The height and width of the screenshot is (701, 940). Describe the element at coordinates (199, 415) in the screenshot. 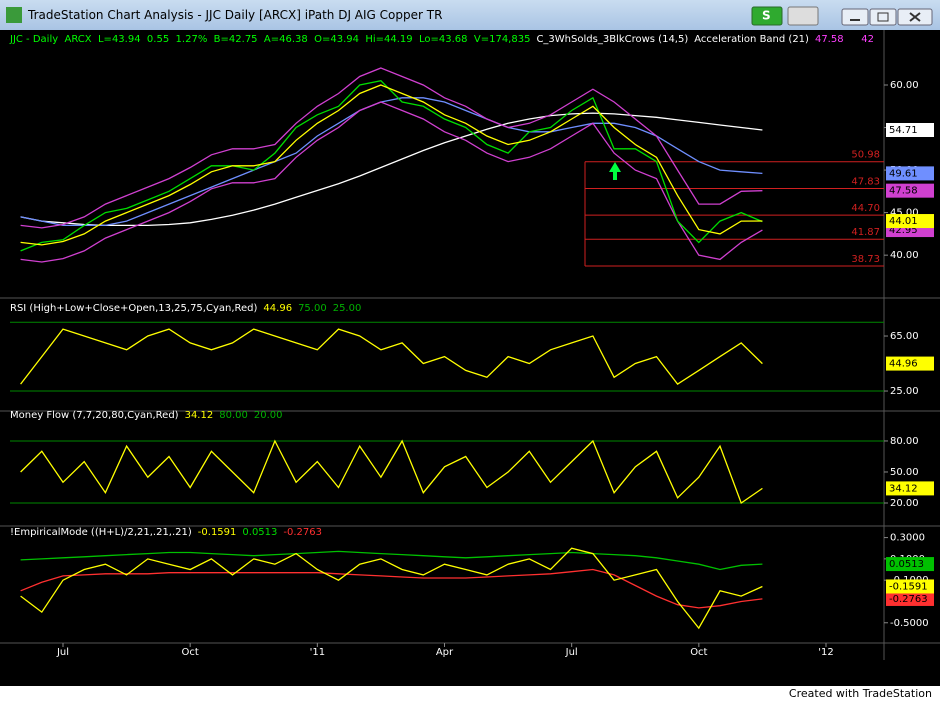

I see `header-item: 34.12` at that location.